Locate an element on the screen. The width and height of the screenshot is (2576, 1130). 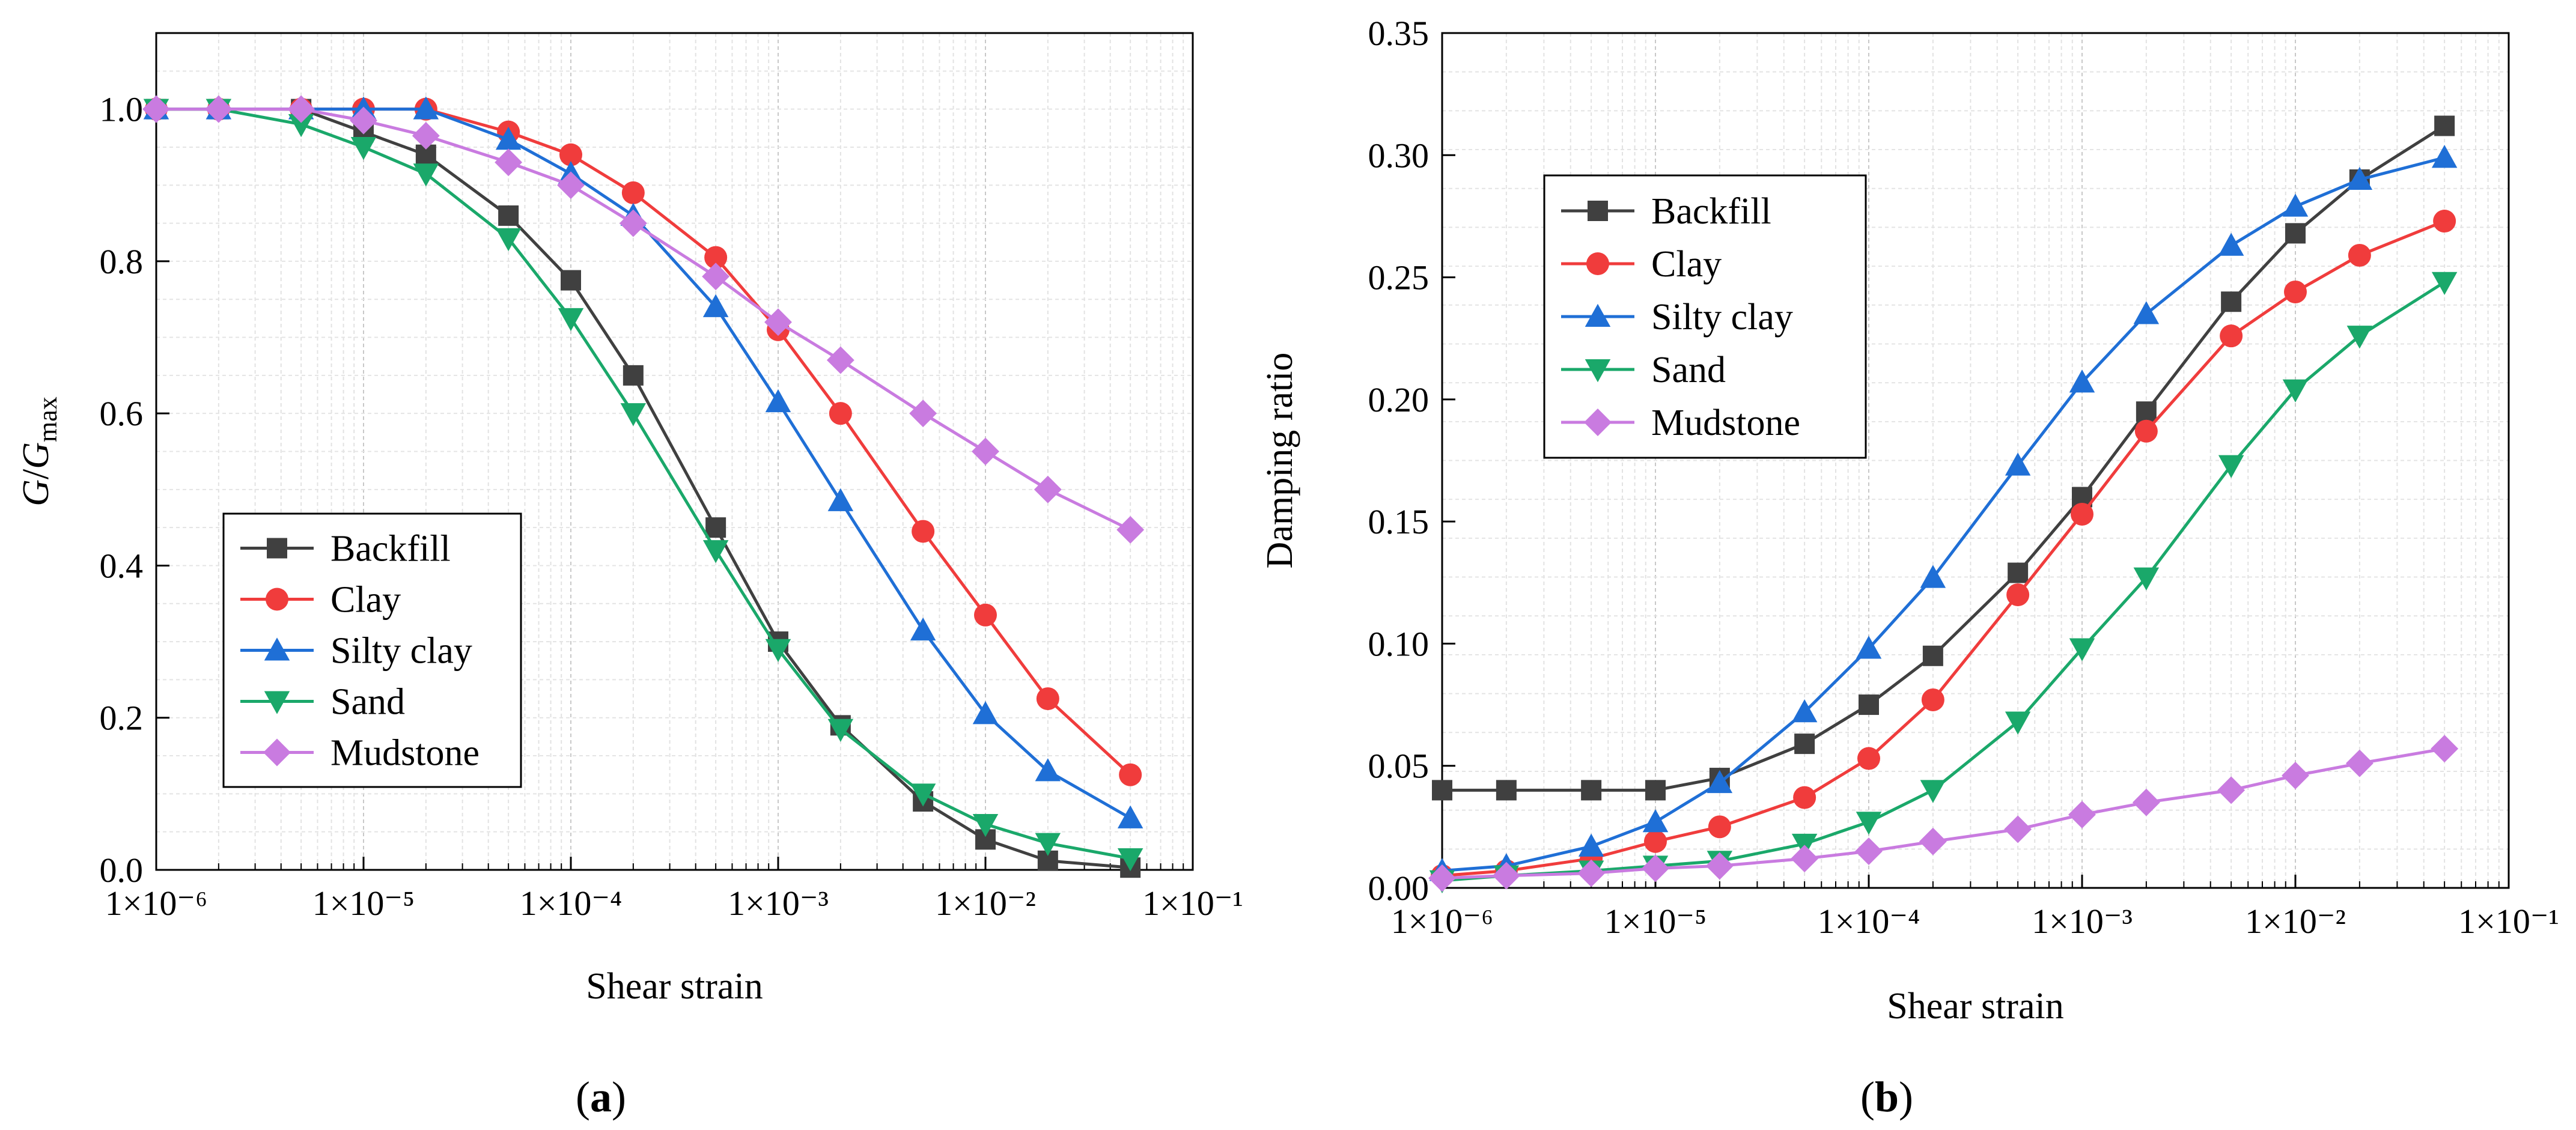
y-tick-label: 0.8 is located at coordinates (122, 261).